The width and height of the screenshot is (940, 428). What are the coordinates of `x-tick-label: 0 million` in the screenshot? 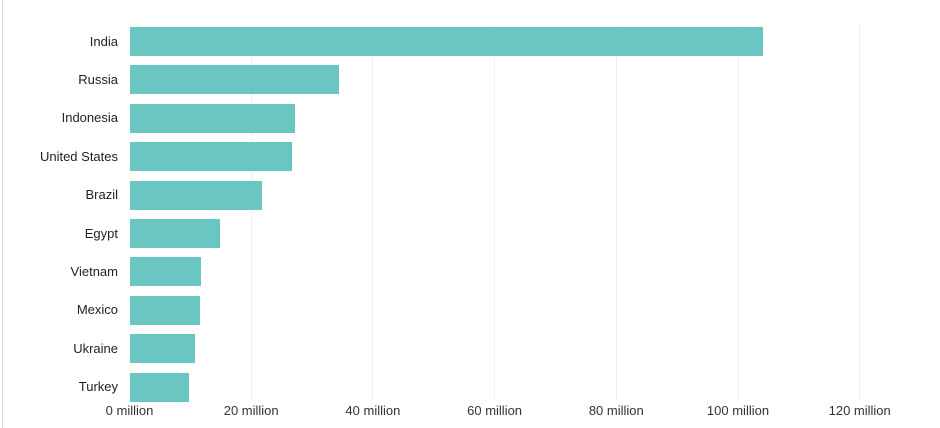 It's located at (129, 410).